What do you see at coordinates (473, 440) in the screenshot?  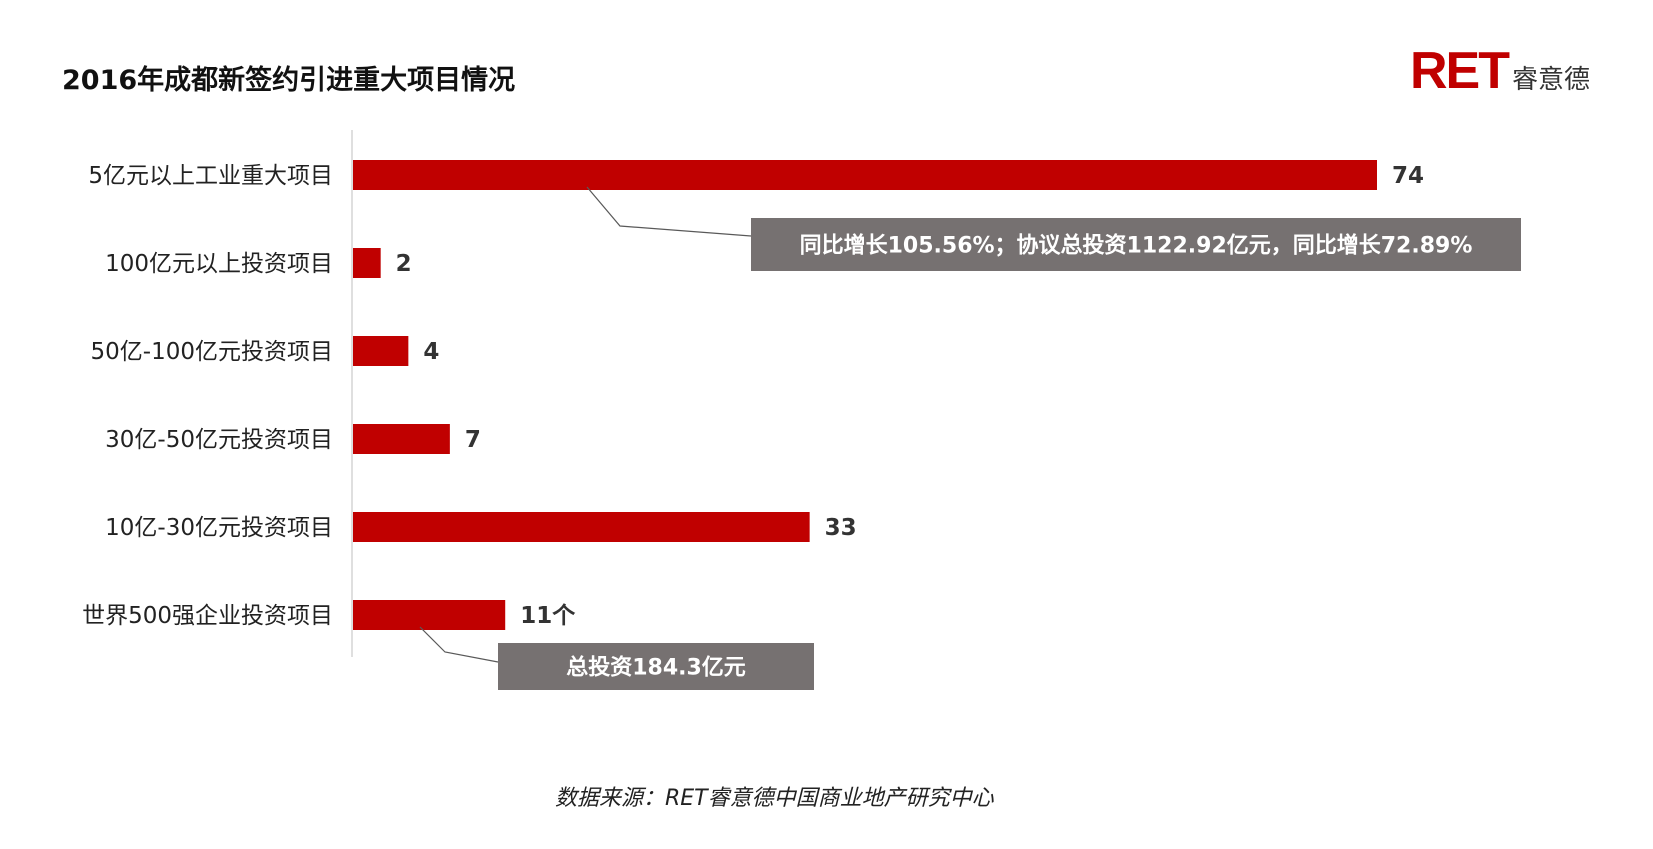 I see `data-label: 7` at bounding box center [473, 440].